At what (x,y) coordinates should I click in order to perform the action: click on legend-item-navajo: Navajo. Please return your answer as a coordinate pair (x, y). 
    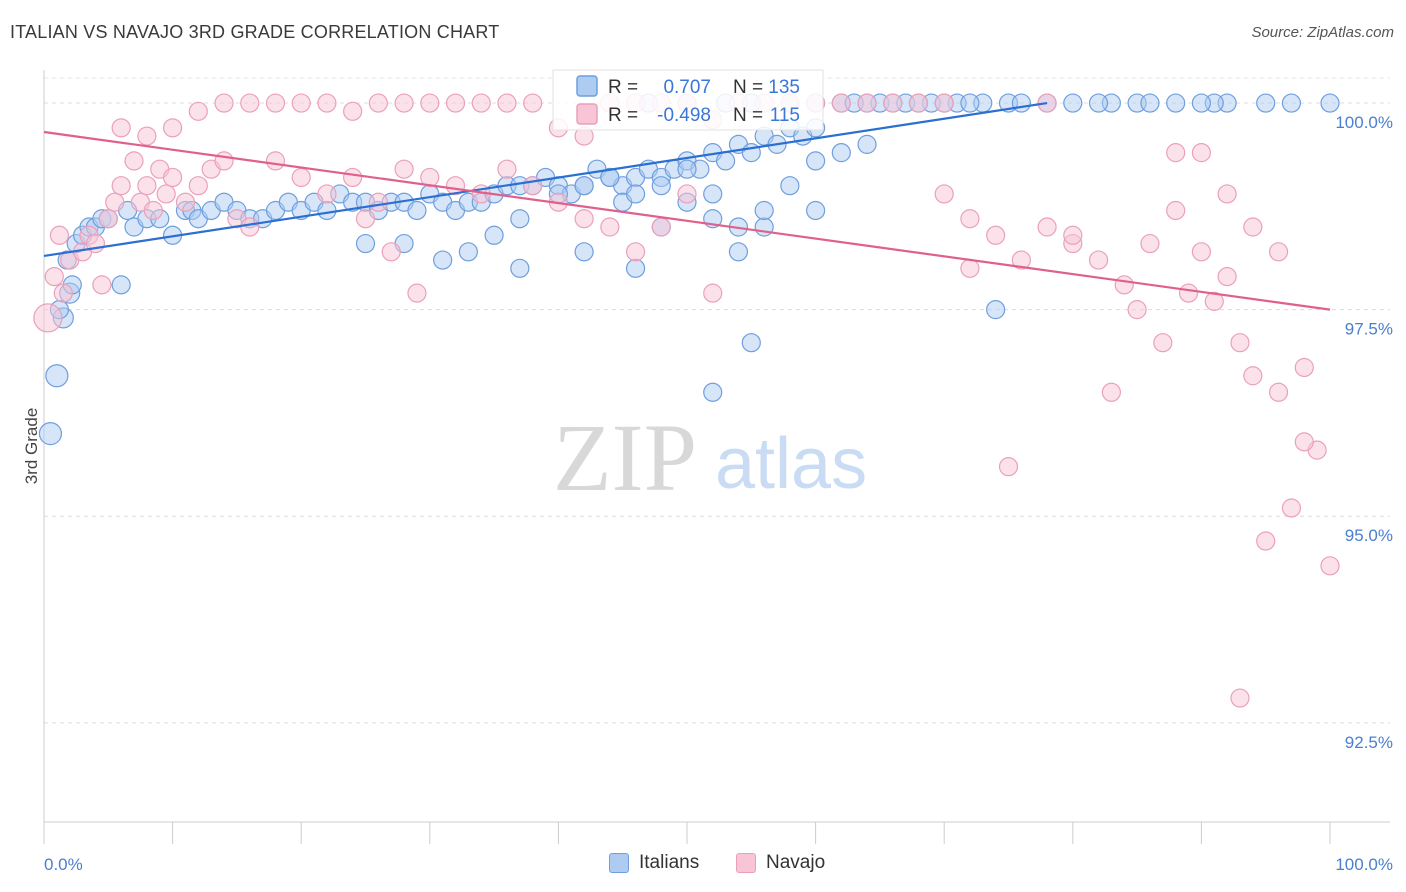
    Looking at the image, I should click on (780, 863).